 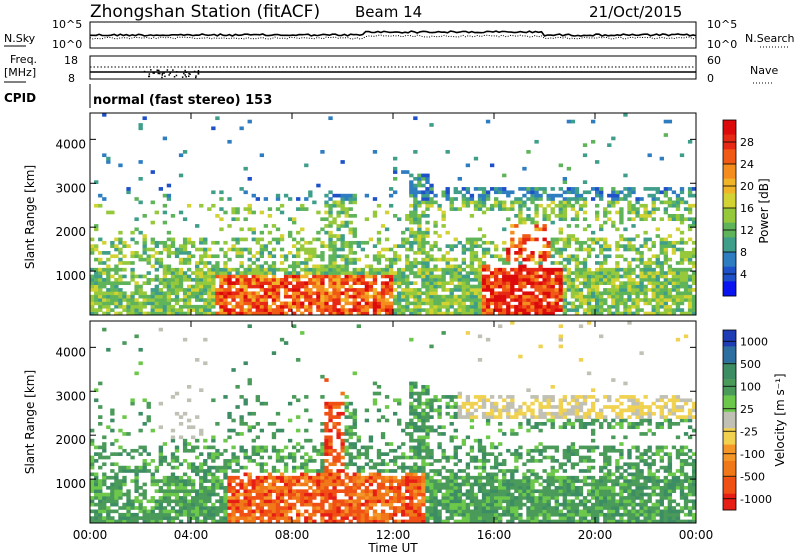 I want to click on nsky-trace, so click(x=393, y=33).